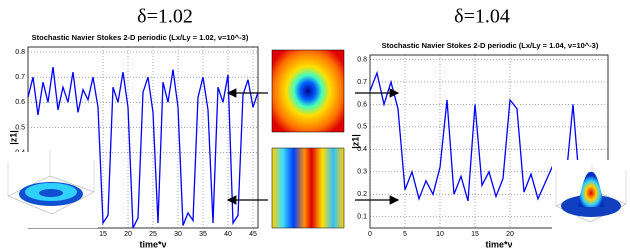  What do you see at coordinates (362, 149) in the screenshot?
I see `y-tick-label: 0.4` at bounding box center [362, 149].